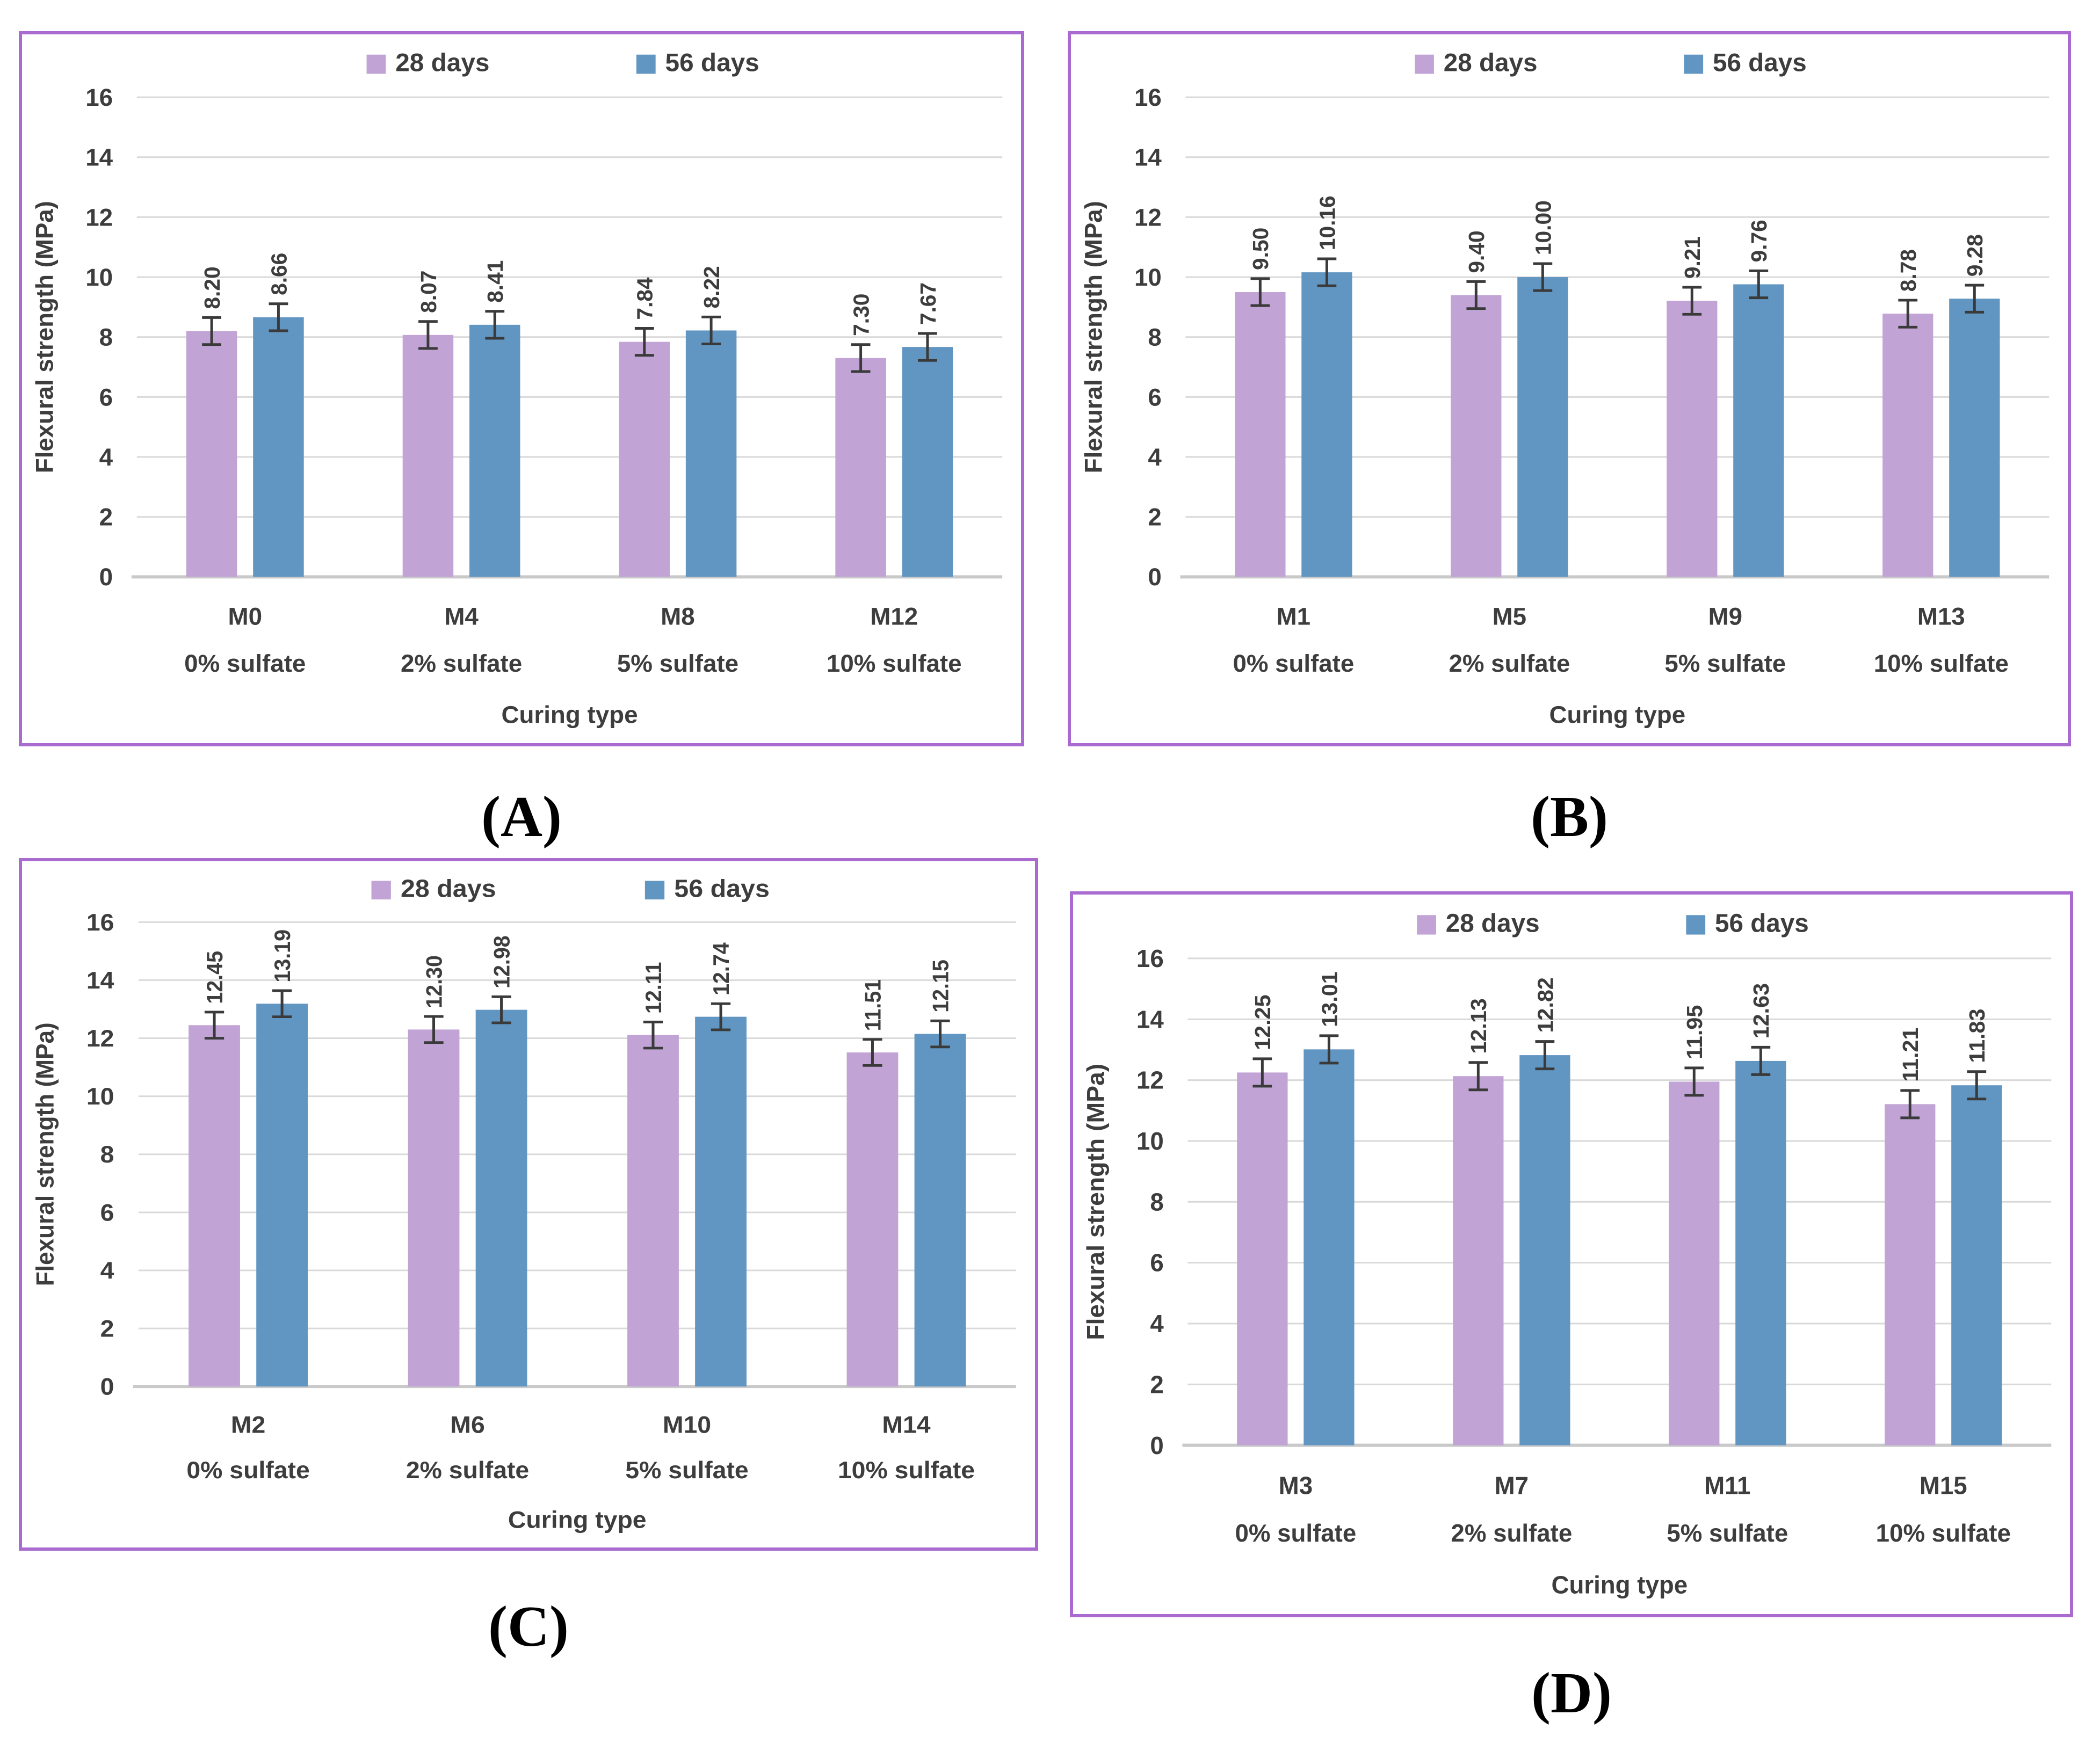  Describe the element at coordinates (214, 977) in the screenshot. I see `bar-value-label: 12.45` at that location.